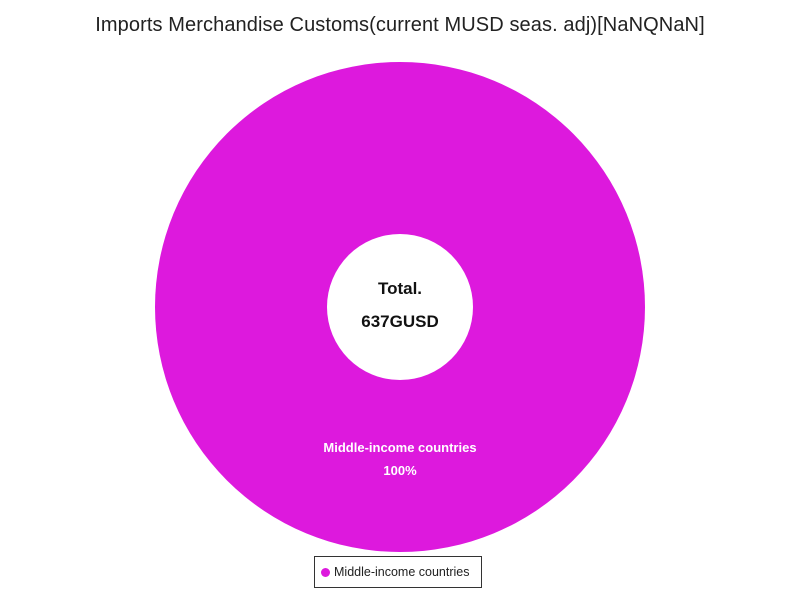 The width and height of the screenshot is (800, 600). What do you see at coordinates (400, 307) in the screenshot?
I see `donut-hole` at bounding box center [400, 307].